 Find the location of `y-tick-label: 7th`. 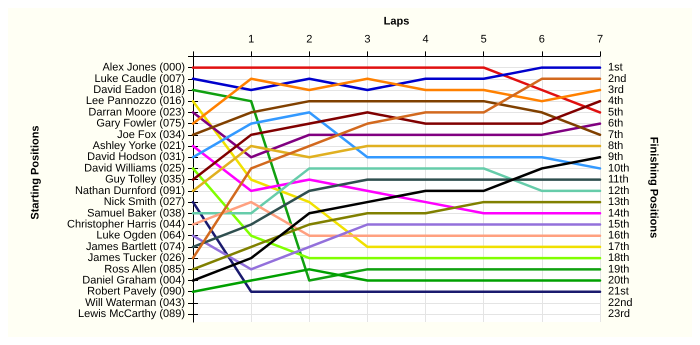

y-tick-label: 7th is located at coordinates (616, 134).